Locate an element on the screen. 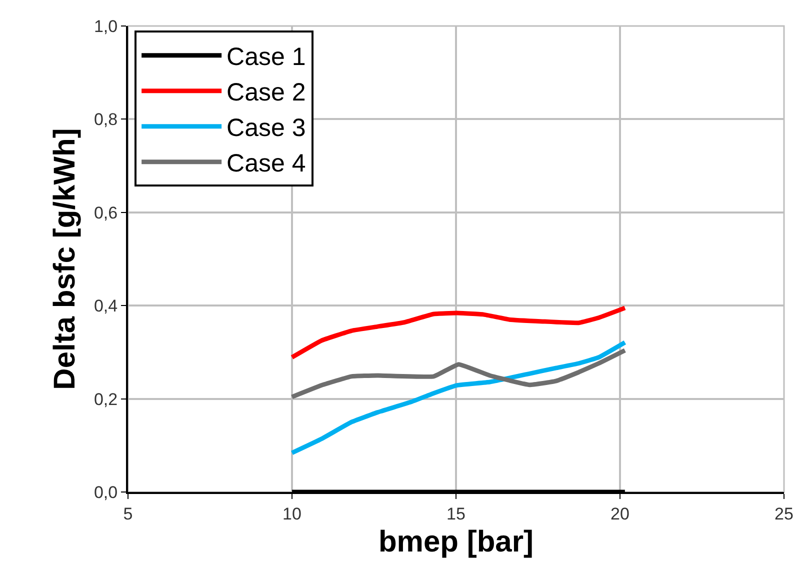 This screenshot has width=806, height=582. x-tick-label: 20 is located at coordinates (620, 514).